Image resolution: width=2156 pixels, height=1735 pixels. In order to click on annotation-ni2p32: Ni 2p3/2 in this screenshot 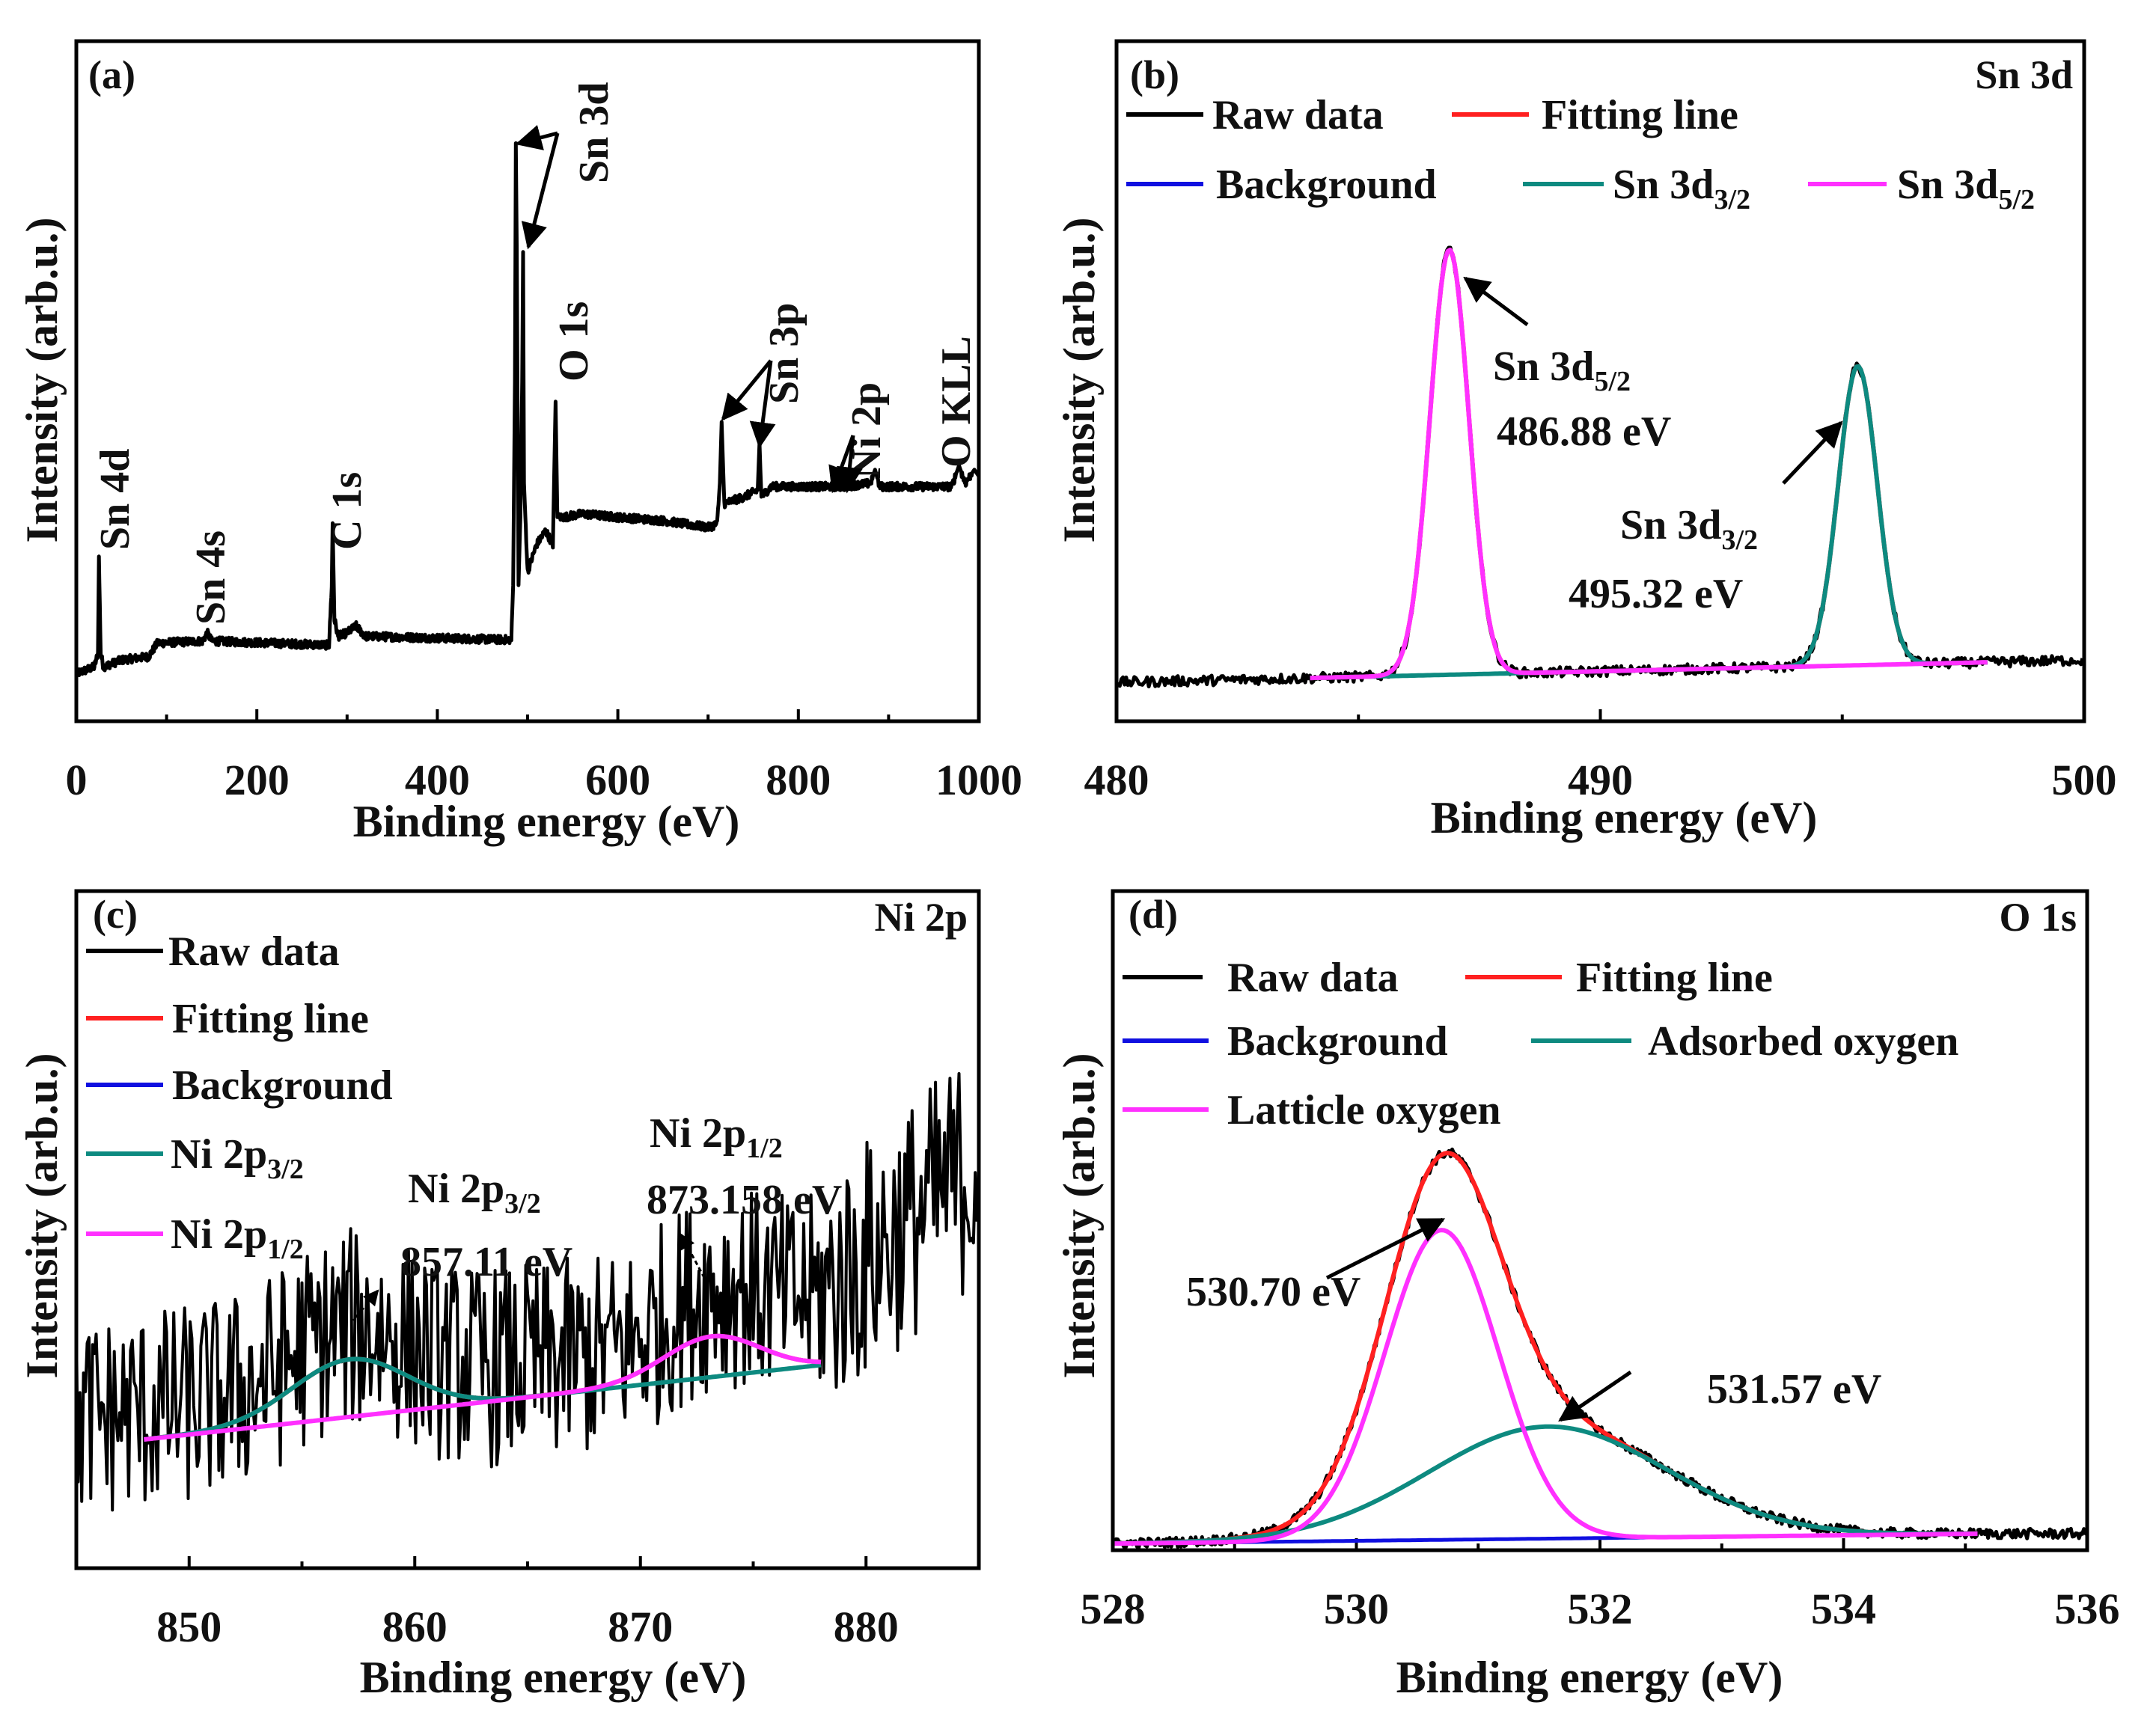, I will do `click(474, 1193)`.